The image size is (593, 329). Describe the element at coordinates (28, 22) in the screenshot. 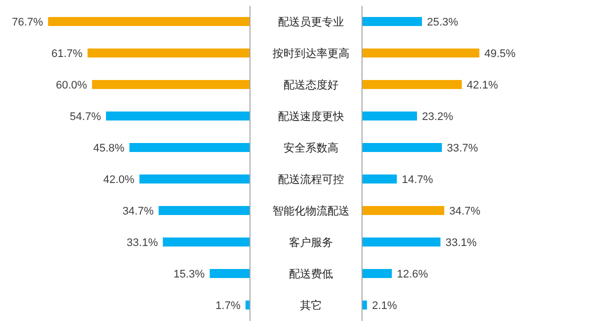

I see `data-label: 76.7%` at that location.